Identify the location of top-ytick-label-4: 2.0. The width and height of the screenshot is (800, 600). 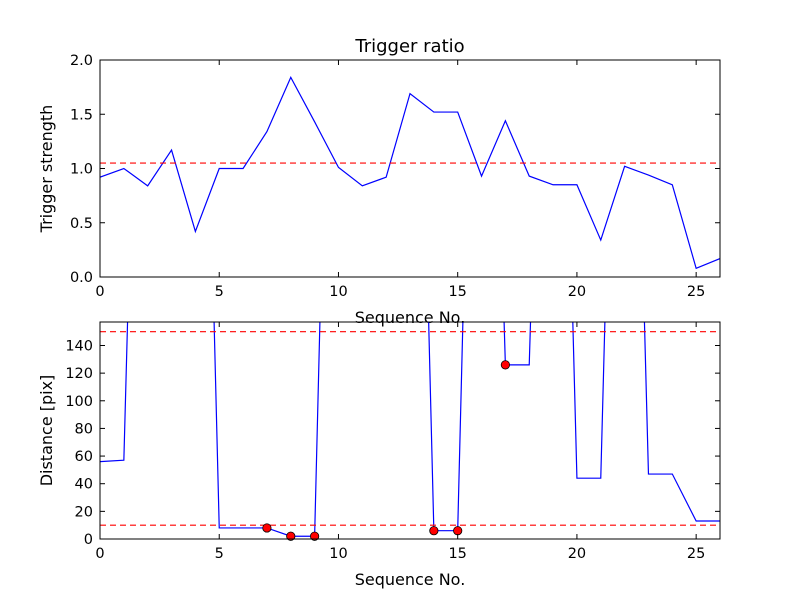
(81, 61).